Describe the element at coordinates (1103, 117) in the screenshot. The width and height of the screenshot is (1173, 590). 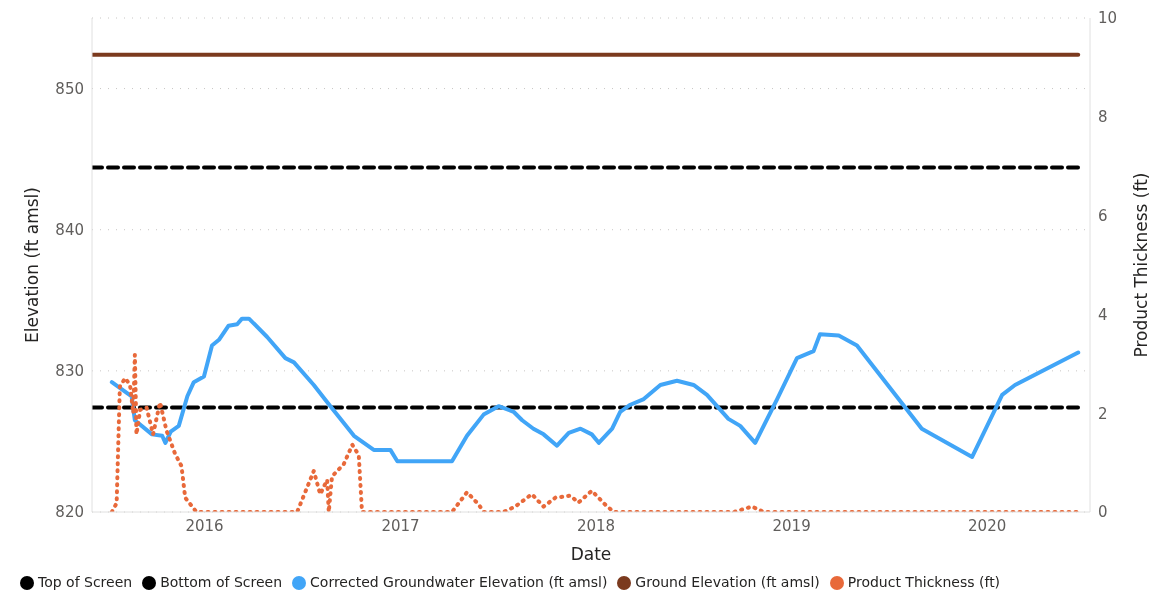
I see `y2-tick-label: 8` at that location.